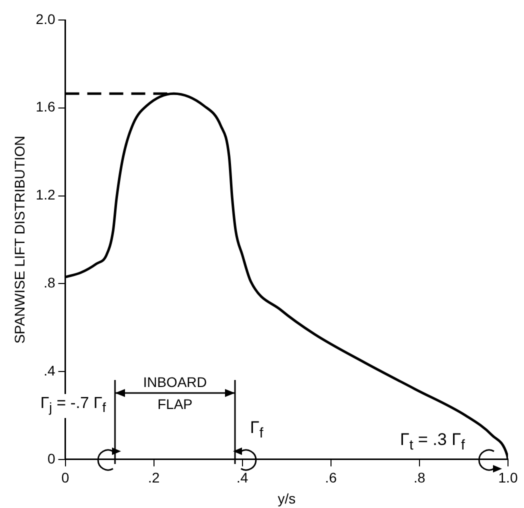 This screenshot has height=508, width=524. What do you see at coordinates (508, 478) in the screenshot?
I see `x-tick-label: 1.0` at bounding box center [508, 478].